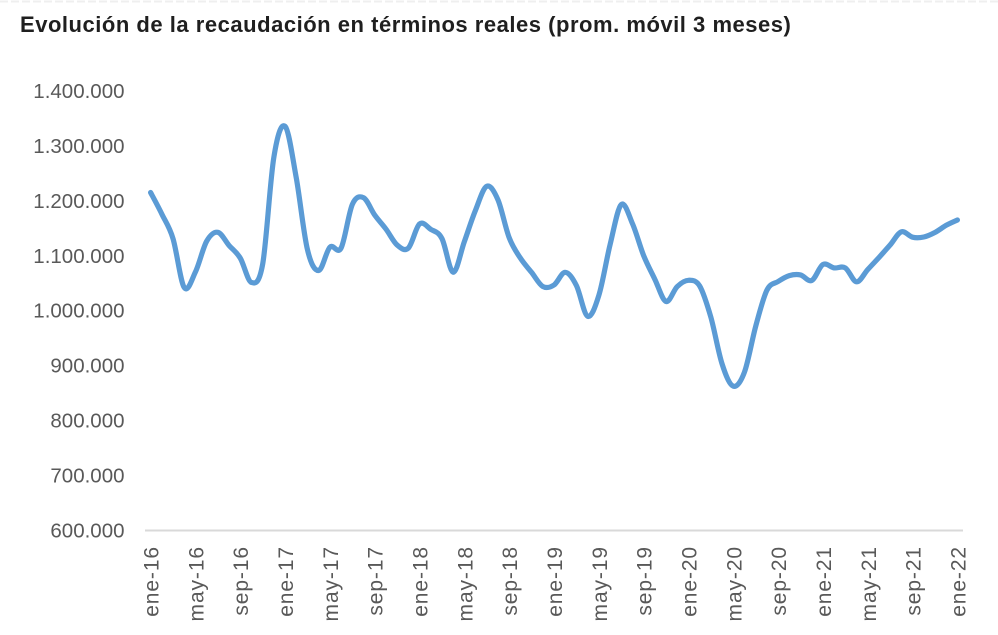  I want to click on svg-text: sep-21, so click(914, 581).